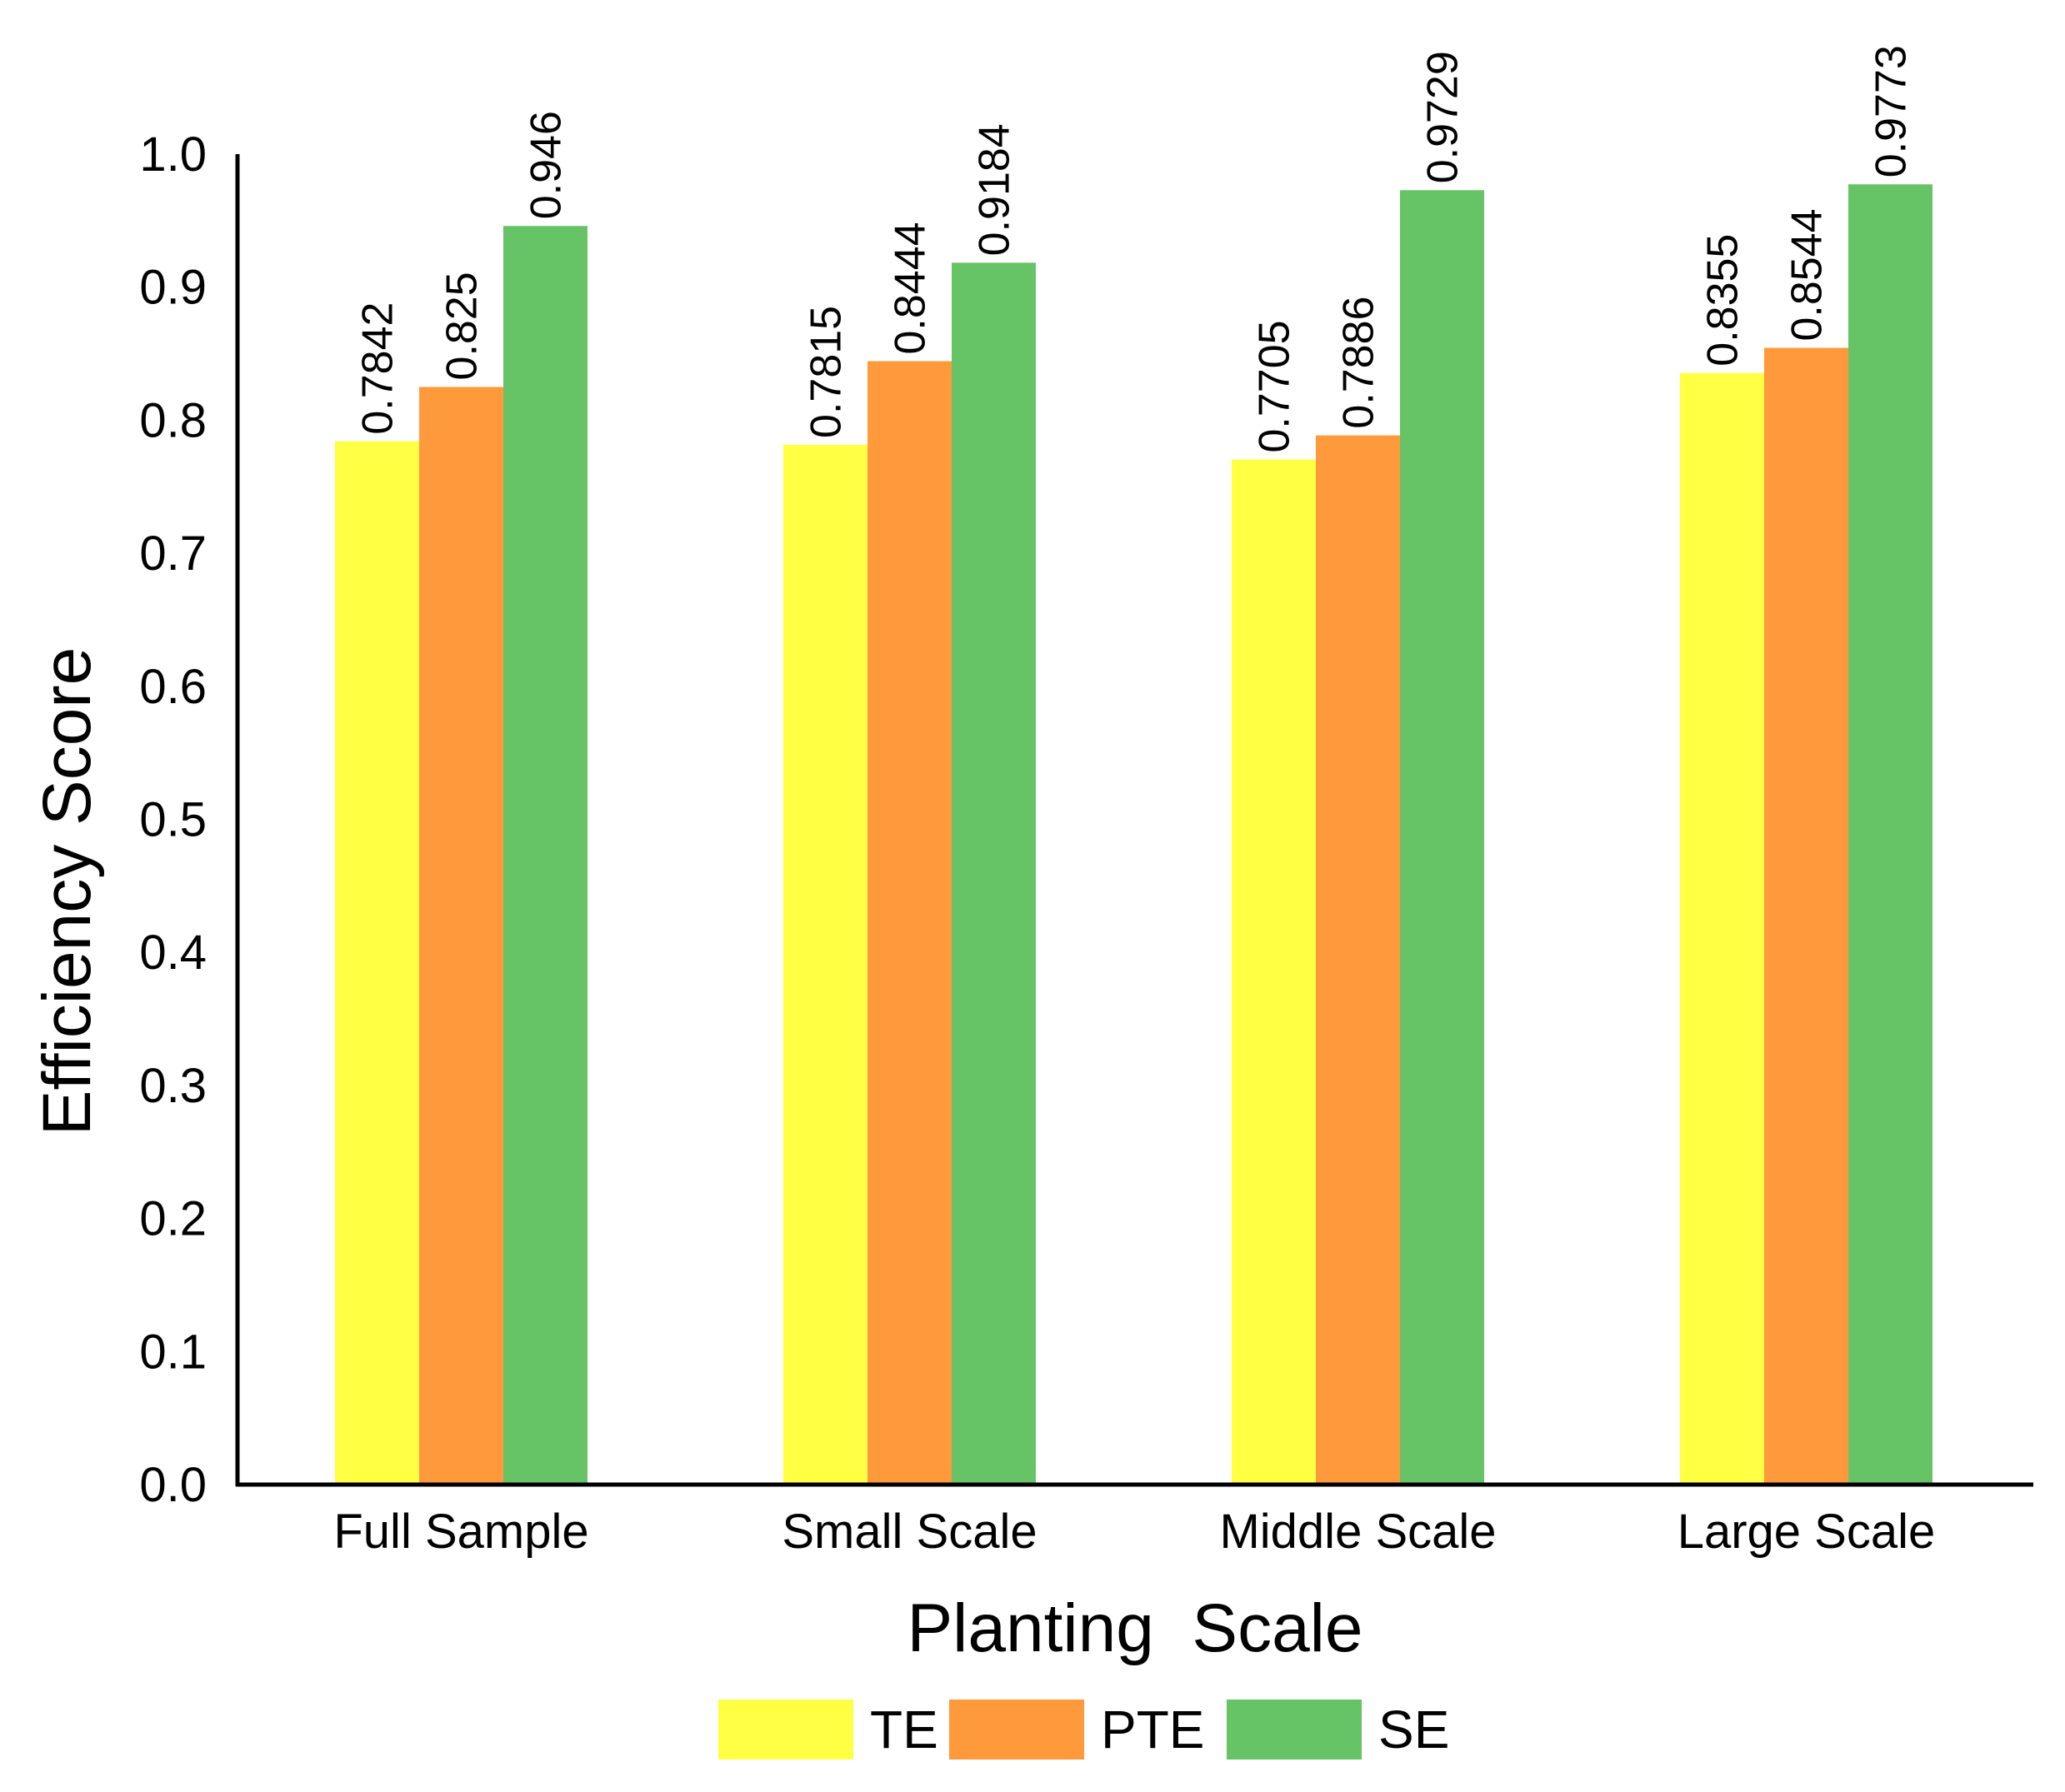  What do you see at coordinates (173, 420) in the screenshot?
I see `y-tick-label: 0.8` at bounding box center [173, 420].